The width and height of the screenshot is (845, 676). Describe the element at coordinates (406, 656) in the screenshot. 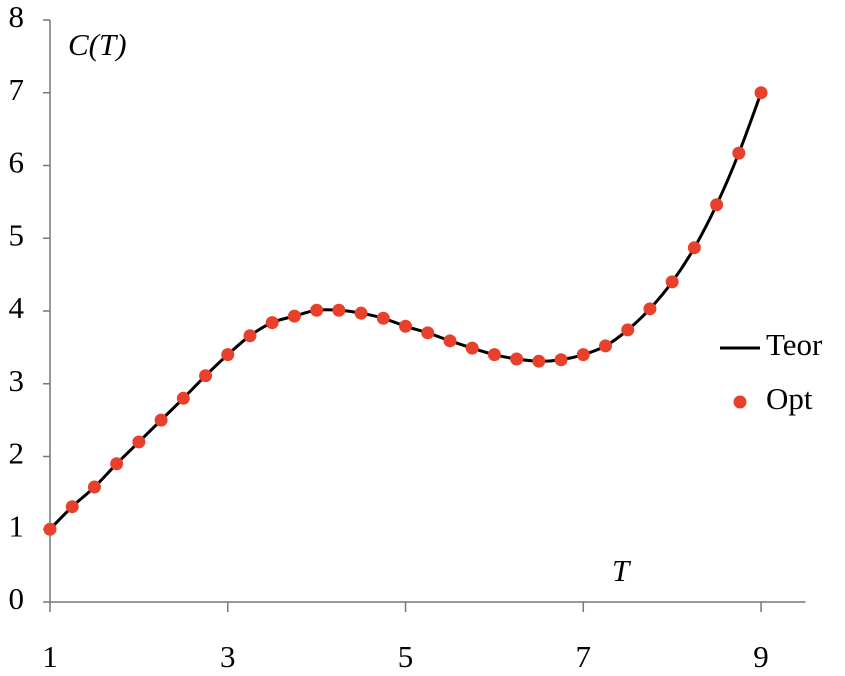

I see `x-tick-label: 5` at that location.